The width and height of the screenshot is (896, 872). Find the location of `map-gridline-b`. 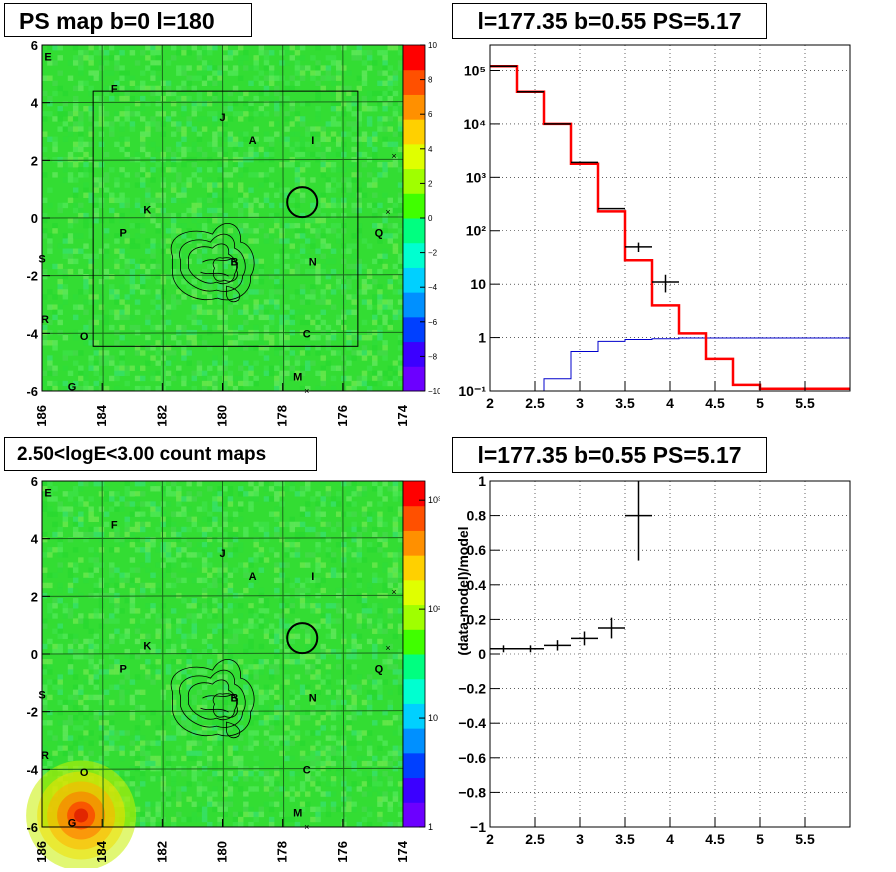

map-gridline-b is located at coordinates (222, 768).